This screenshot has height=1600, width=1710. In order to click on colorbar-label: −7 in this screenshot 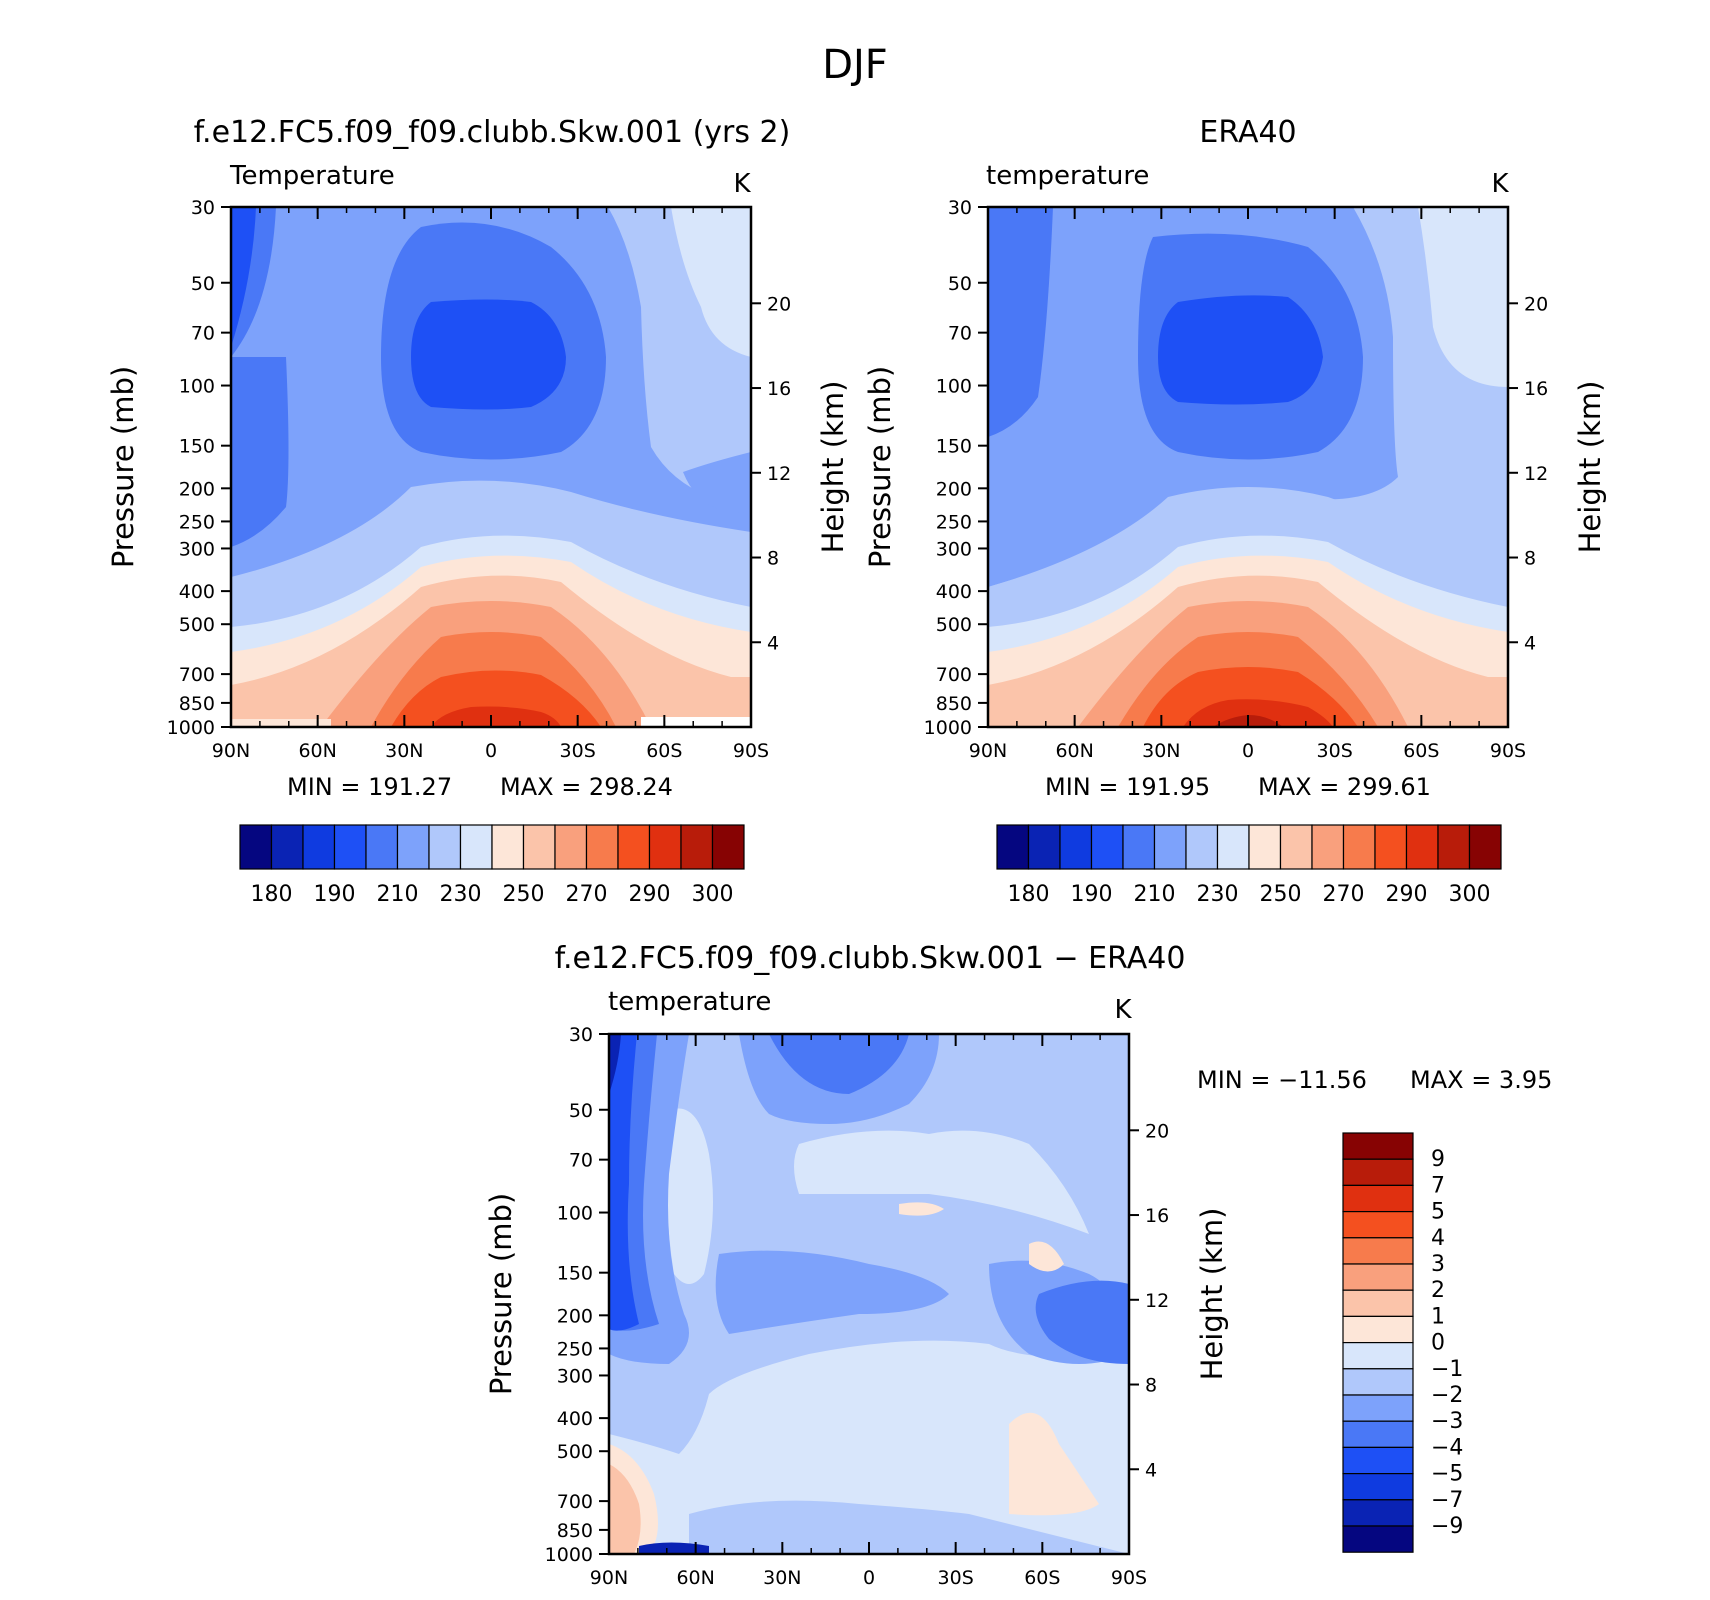, I will do `click(1447, 1500)`.